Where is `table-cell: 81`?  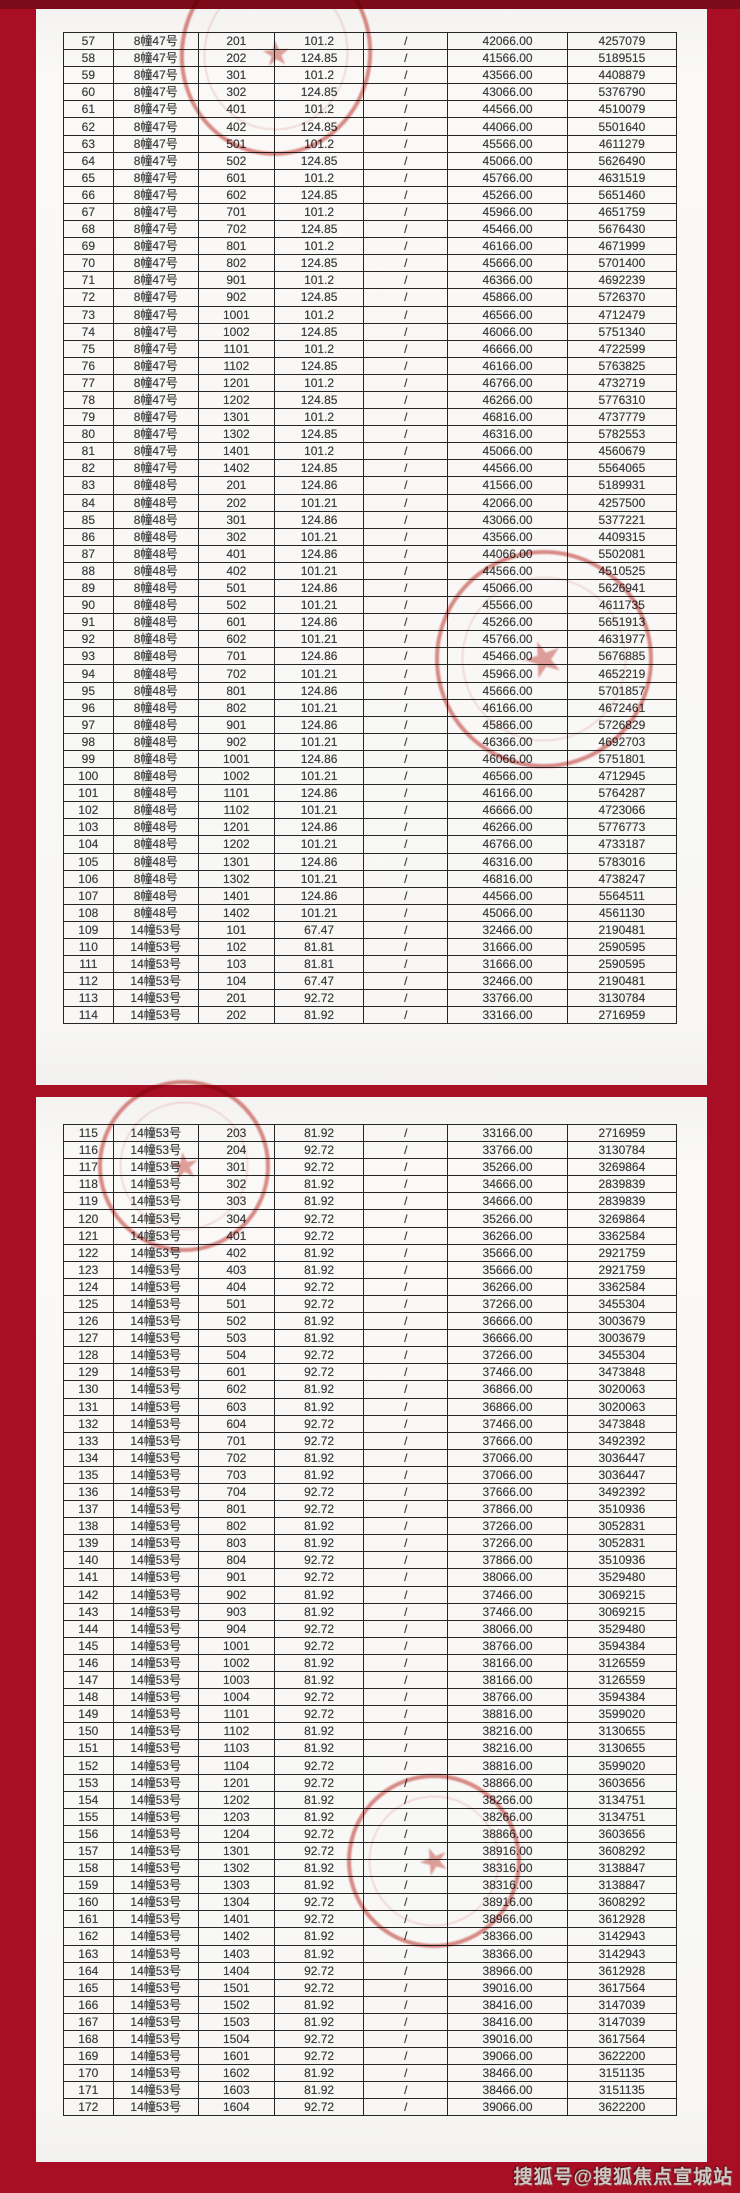
table-cell: 81 is located at coordinates (88, 451).